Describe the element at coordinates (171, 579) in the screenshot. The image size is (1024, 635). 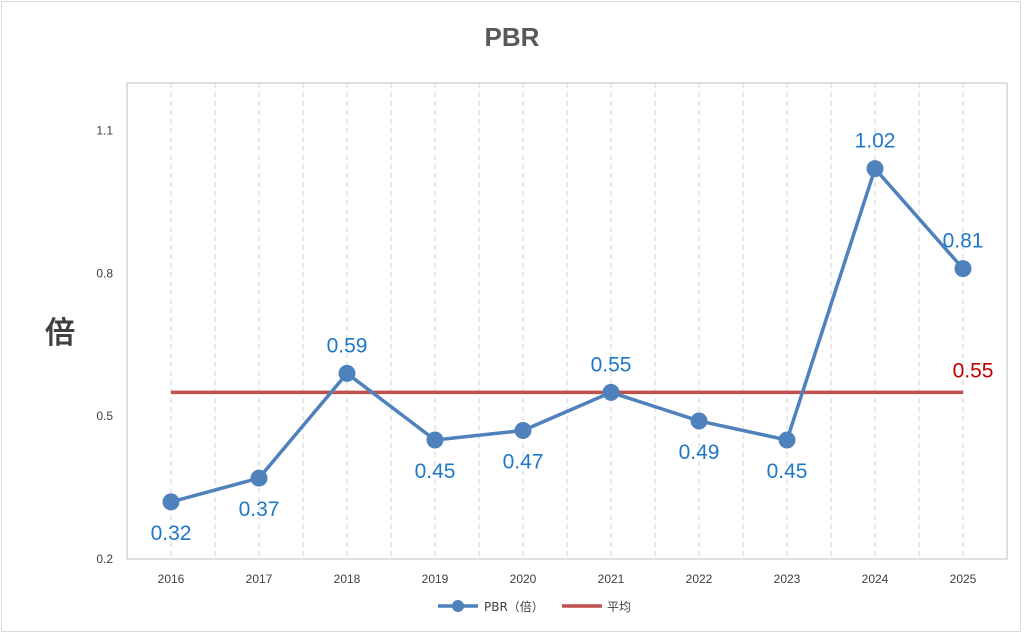
I see `x-tick-label: 2016` at that location.